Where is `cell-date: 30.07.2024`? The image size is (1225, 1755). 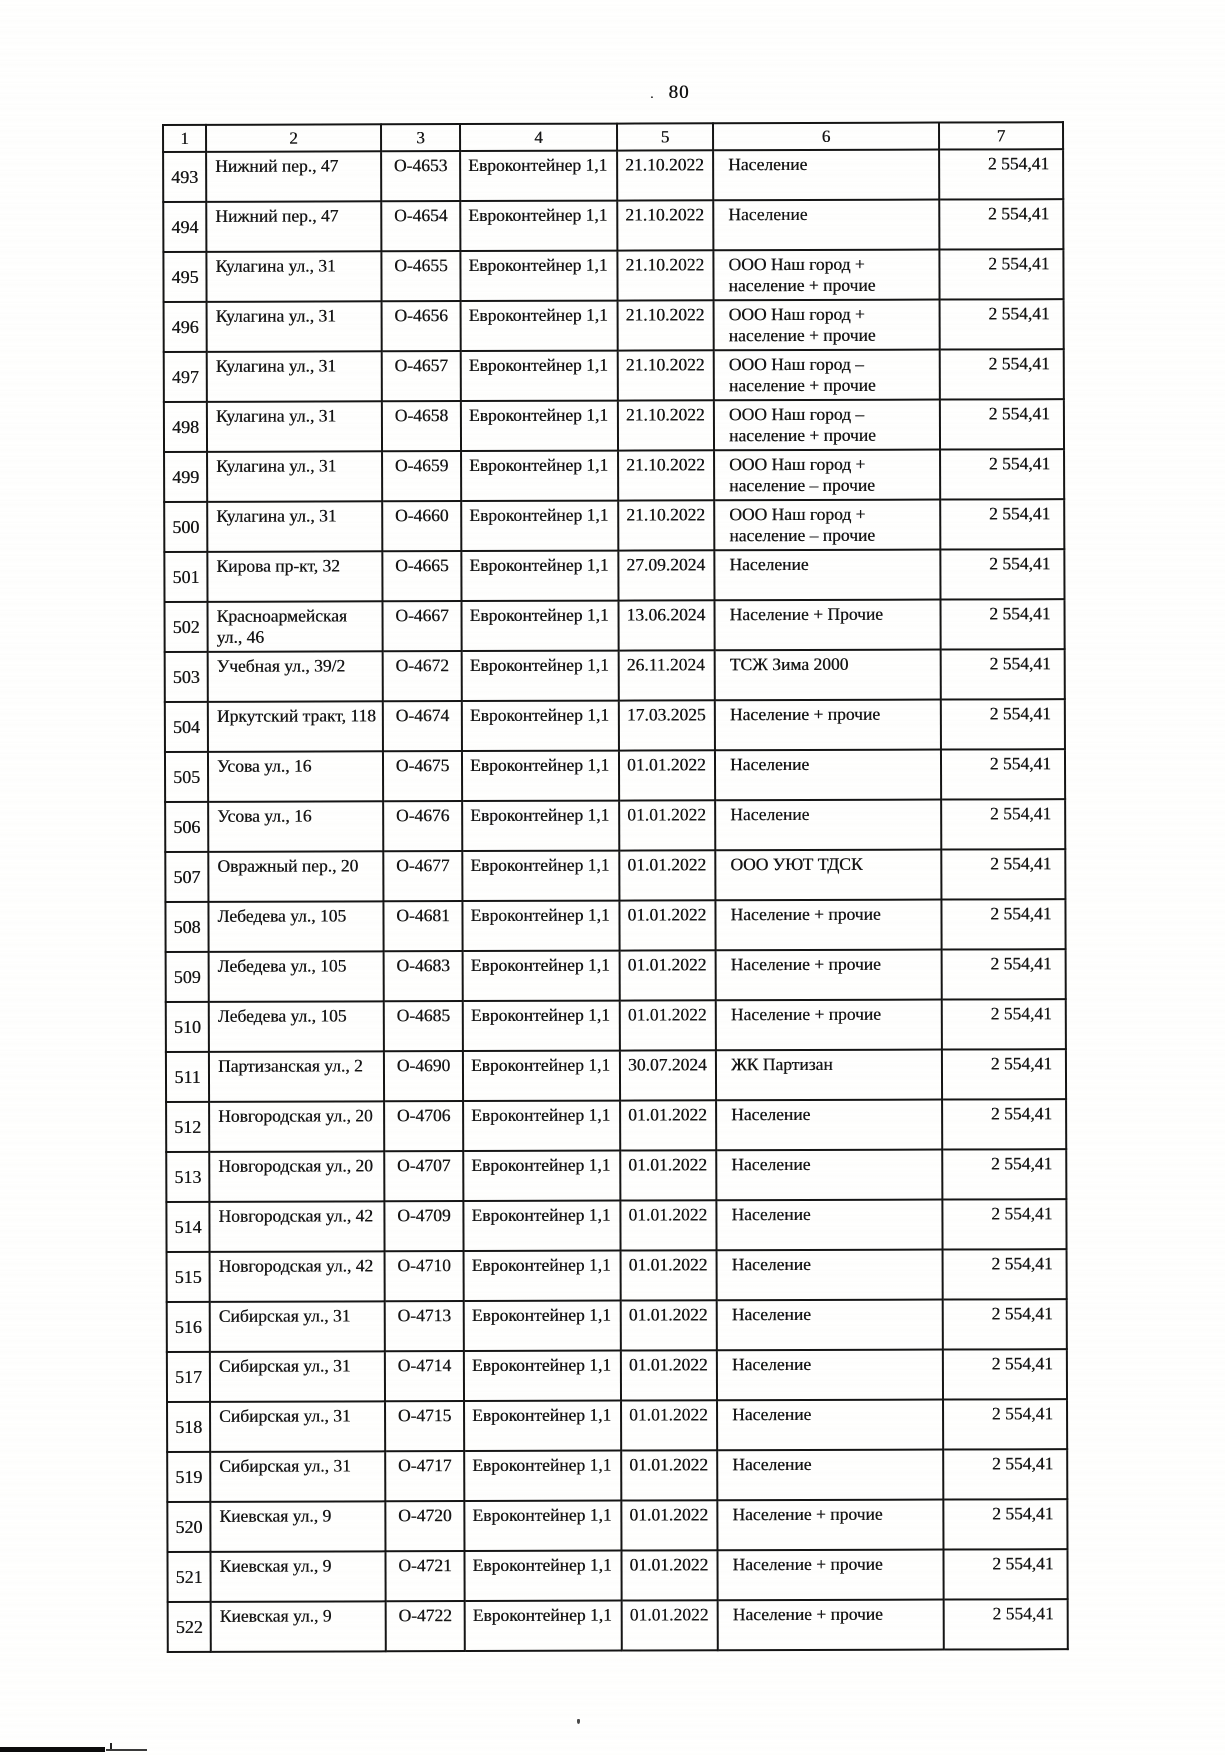 cell-date: 30.07.2024 is located at coordinates (668, 1075).